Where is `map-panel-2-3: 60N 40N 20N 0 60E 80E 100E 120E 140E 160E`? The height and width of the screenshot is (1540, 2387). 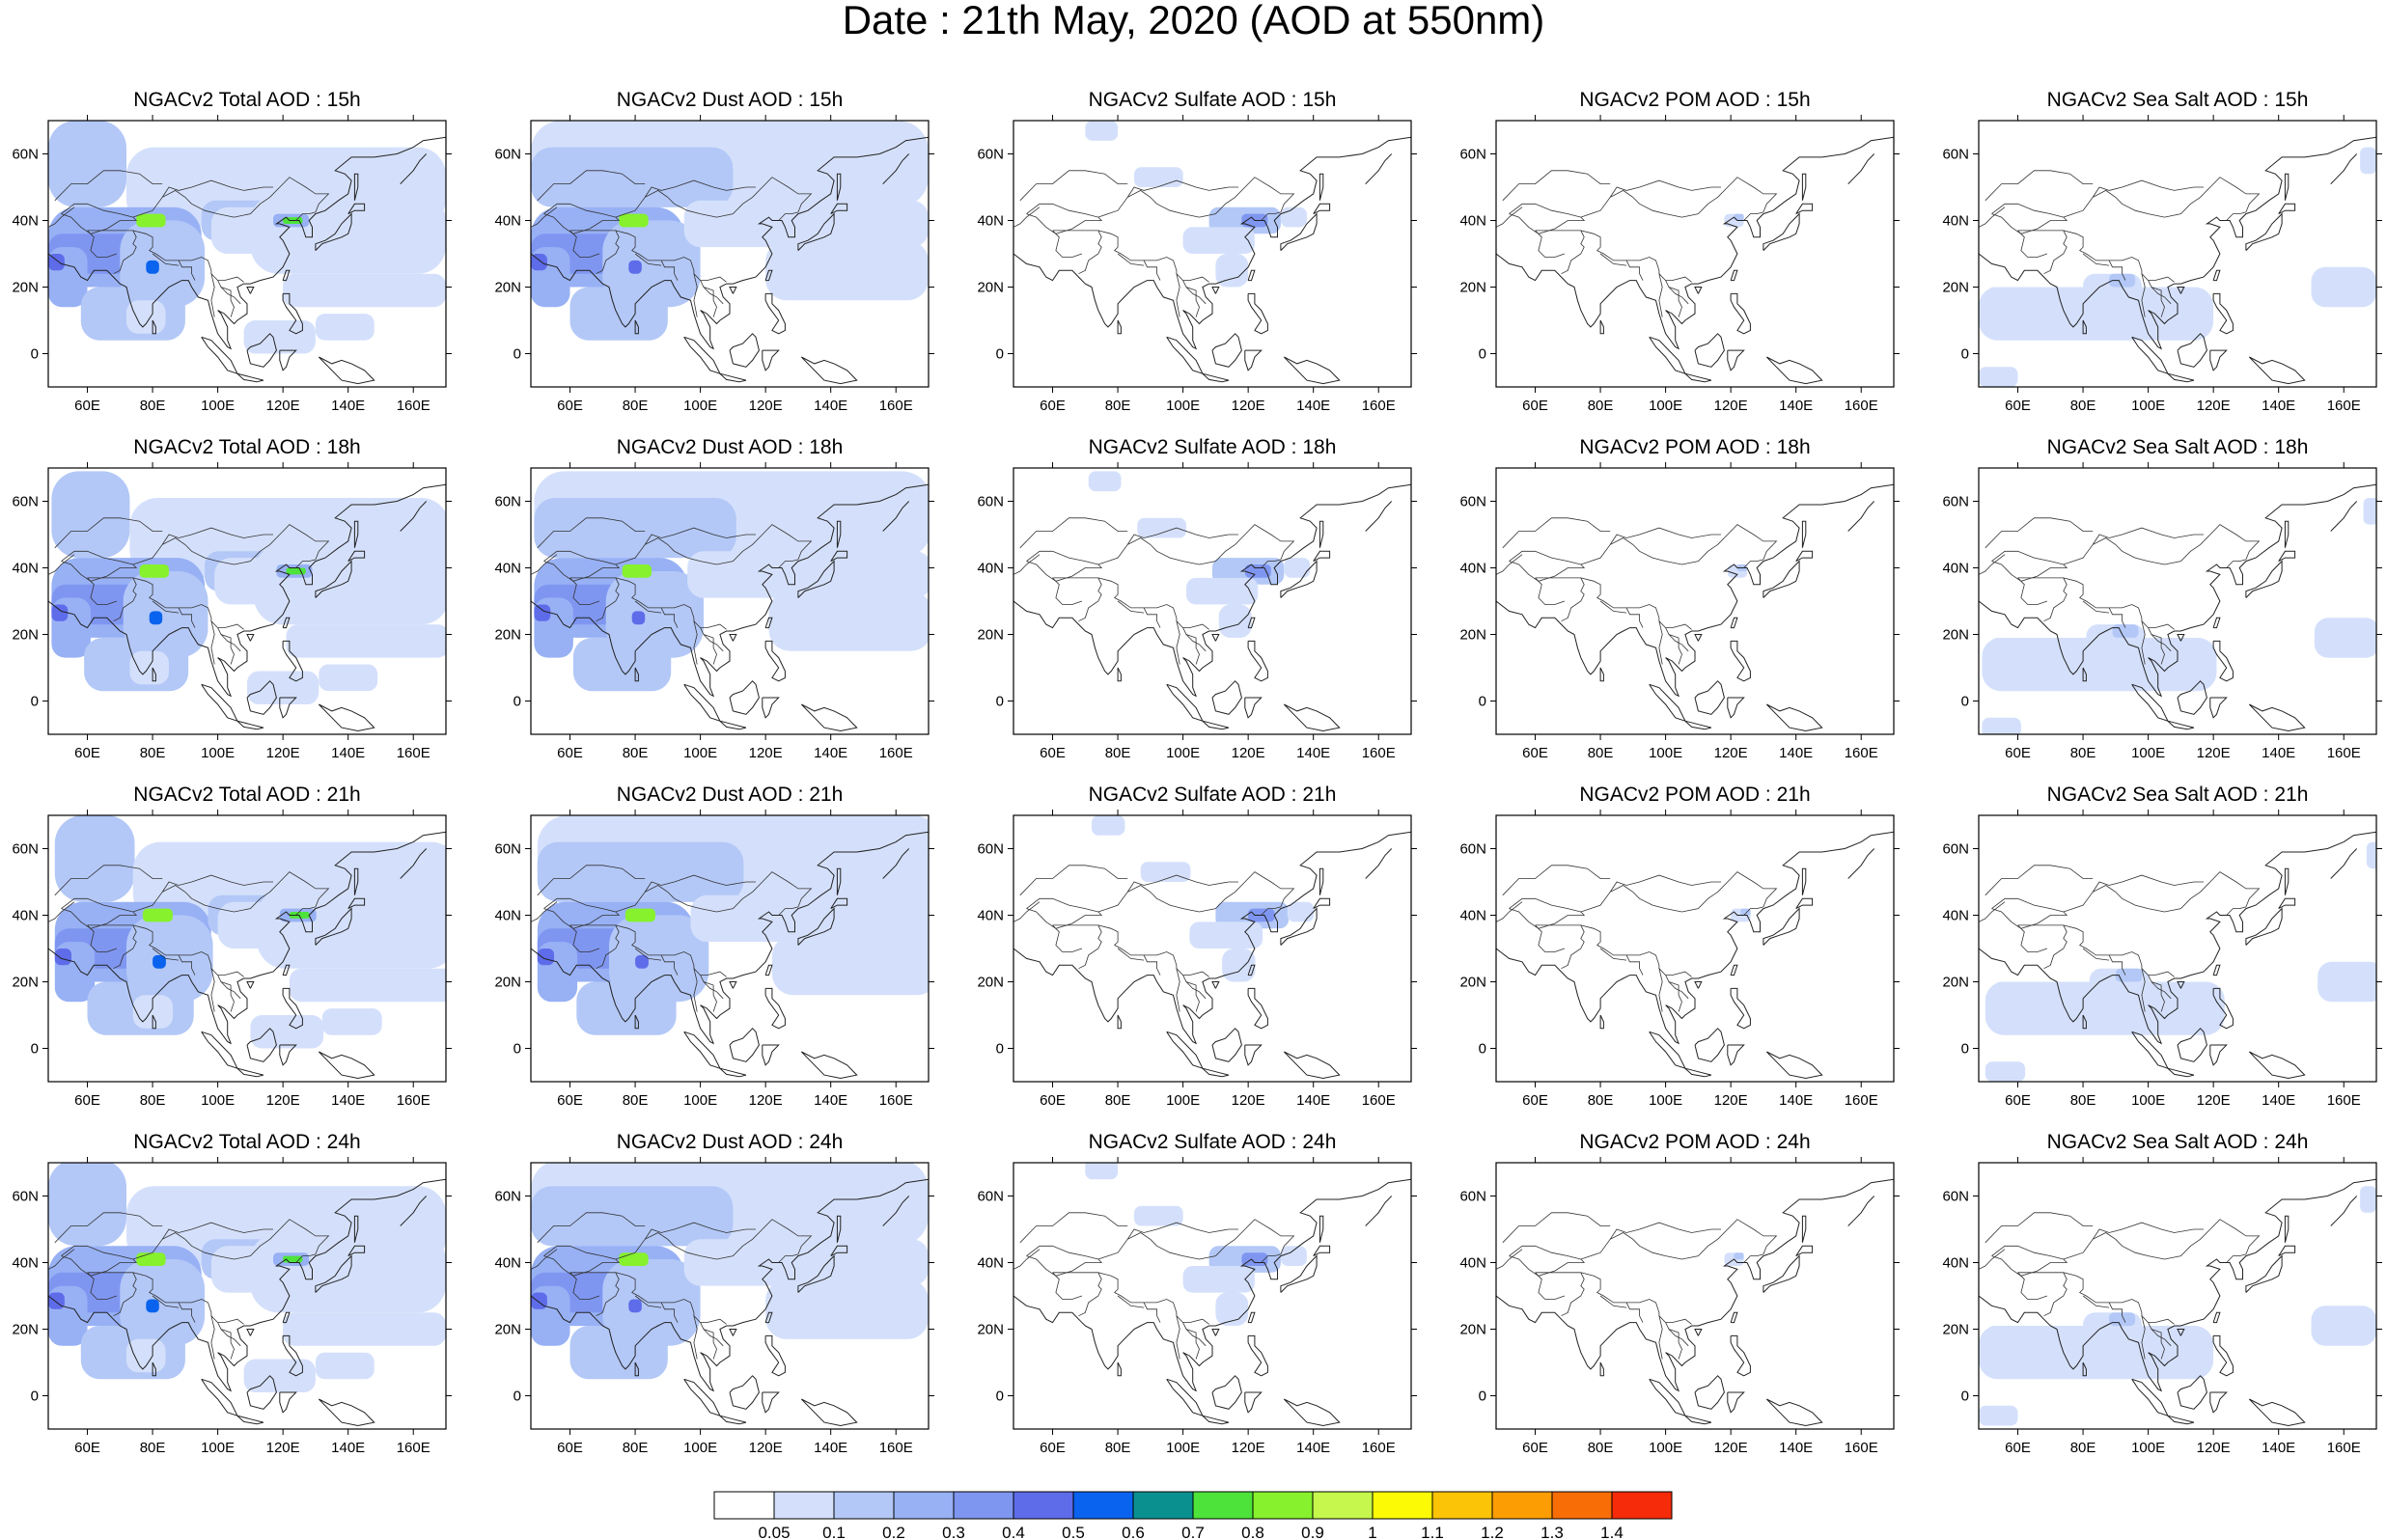
map-panel-2-3: 60N 40N 20N 0 60E 80E 100E 120E 140E 160E is located at coordinates (1679, 959).